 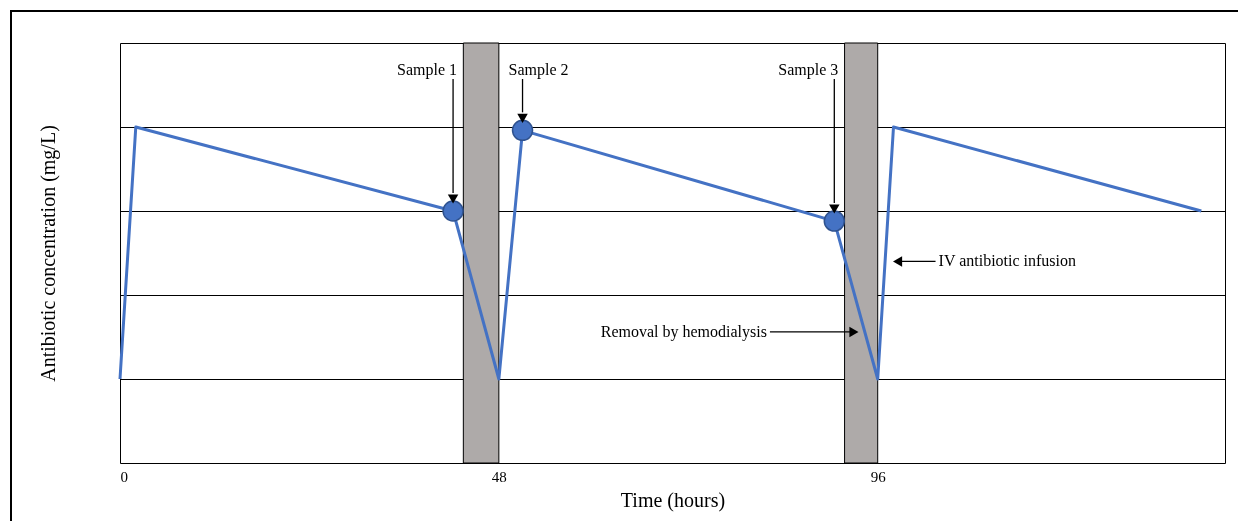 What do you see at coordinates (499, 476) in the screenshot?
I see `x-tick-label: 48` at bounding box center [499, 476].